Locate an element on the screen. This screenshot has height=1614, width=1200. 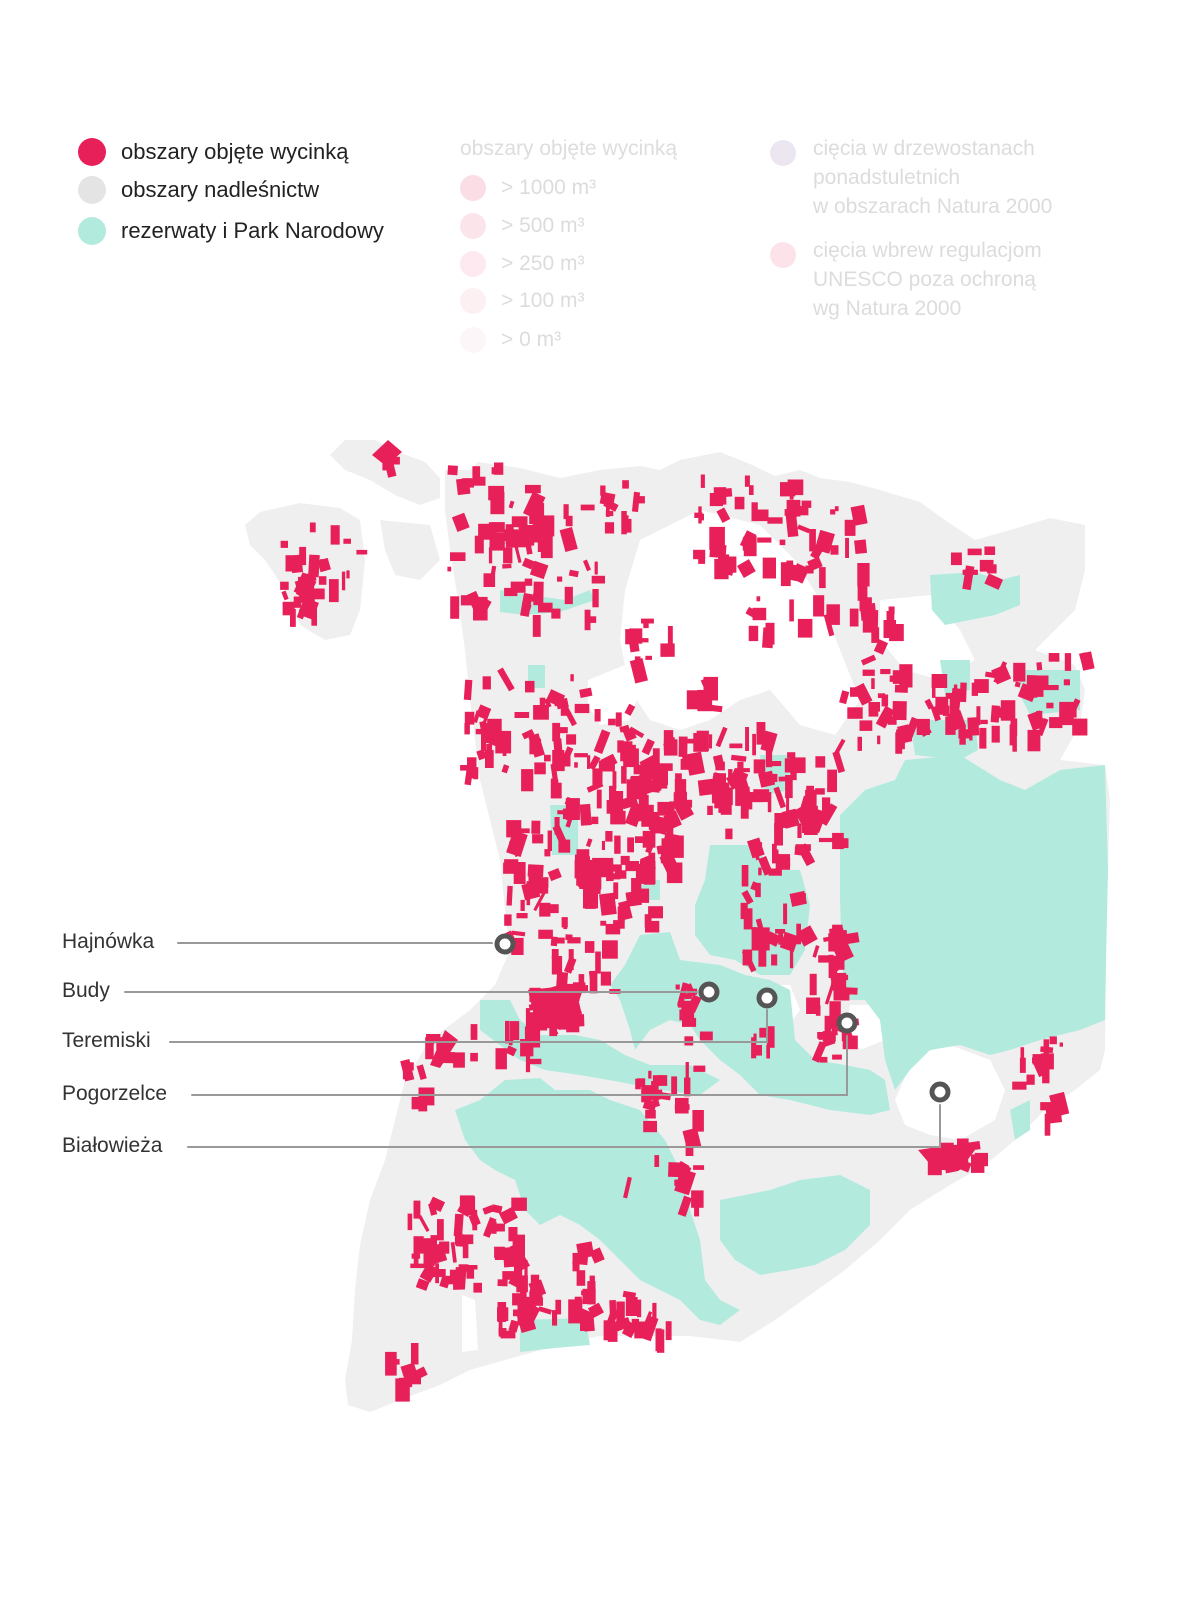
natura-swatch is located at coordinates (783, 255).